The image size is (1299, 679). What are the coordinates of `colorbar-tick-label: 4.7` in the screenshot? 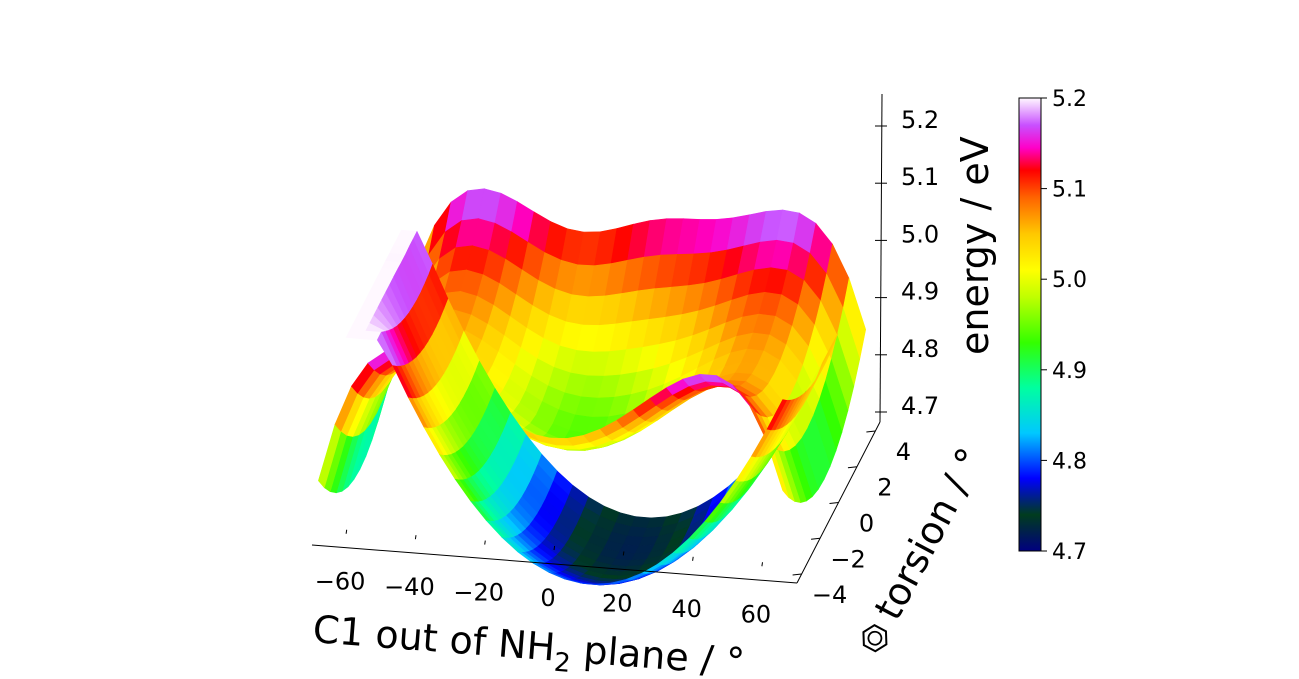 It's located at (1069, 552).